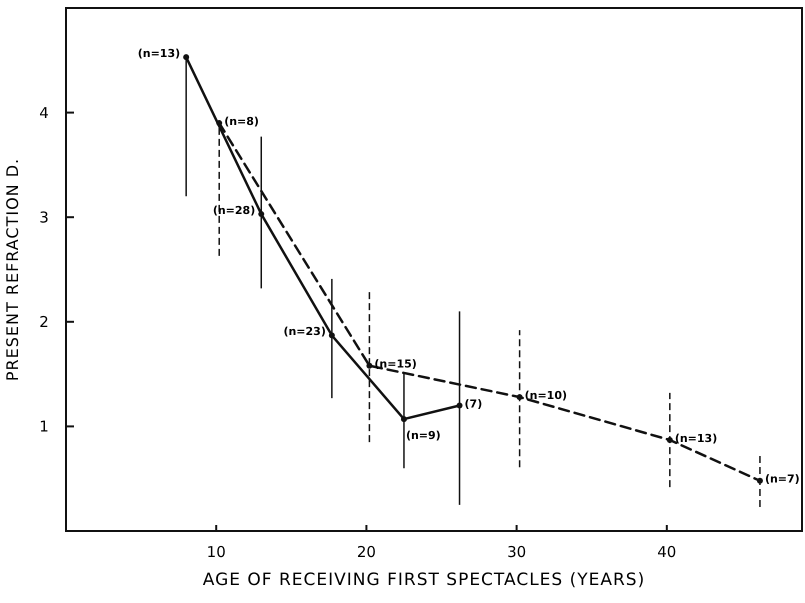 This screenshot has height=603, width=805. What do you see at coordinates (423, 435) in the screenshot?
I see `annotation: (n=9)` at bounding box center [423, 435].